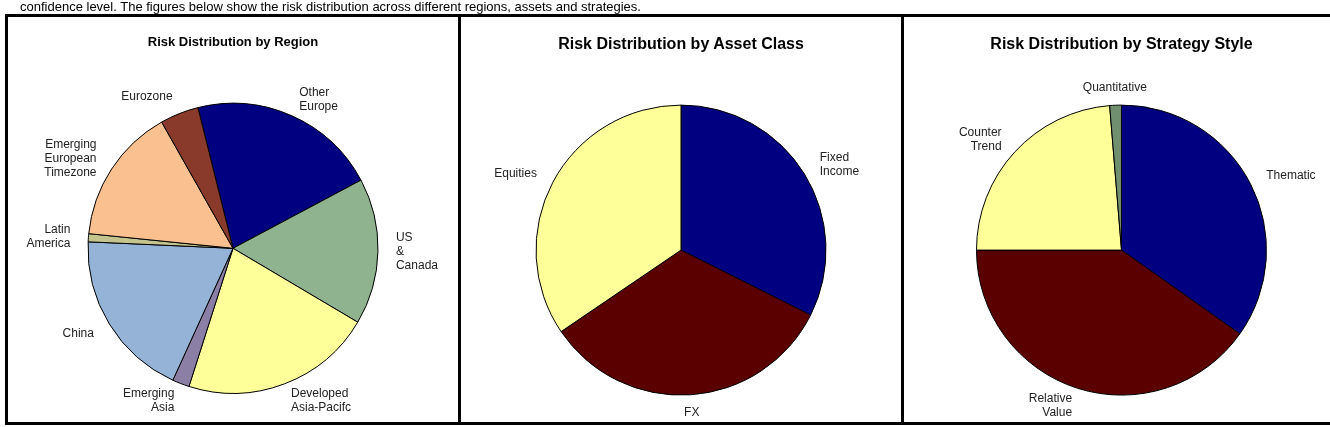 This screenshot has width=1330, height=427. I want to click on slice-label: China, so click(78, 332).